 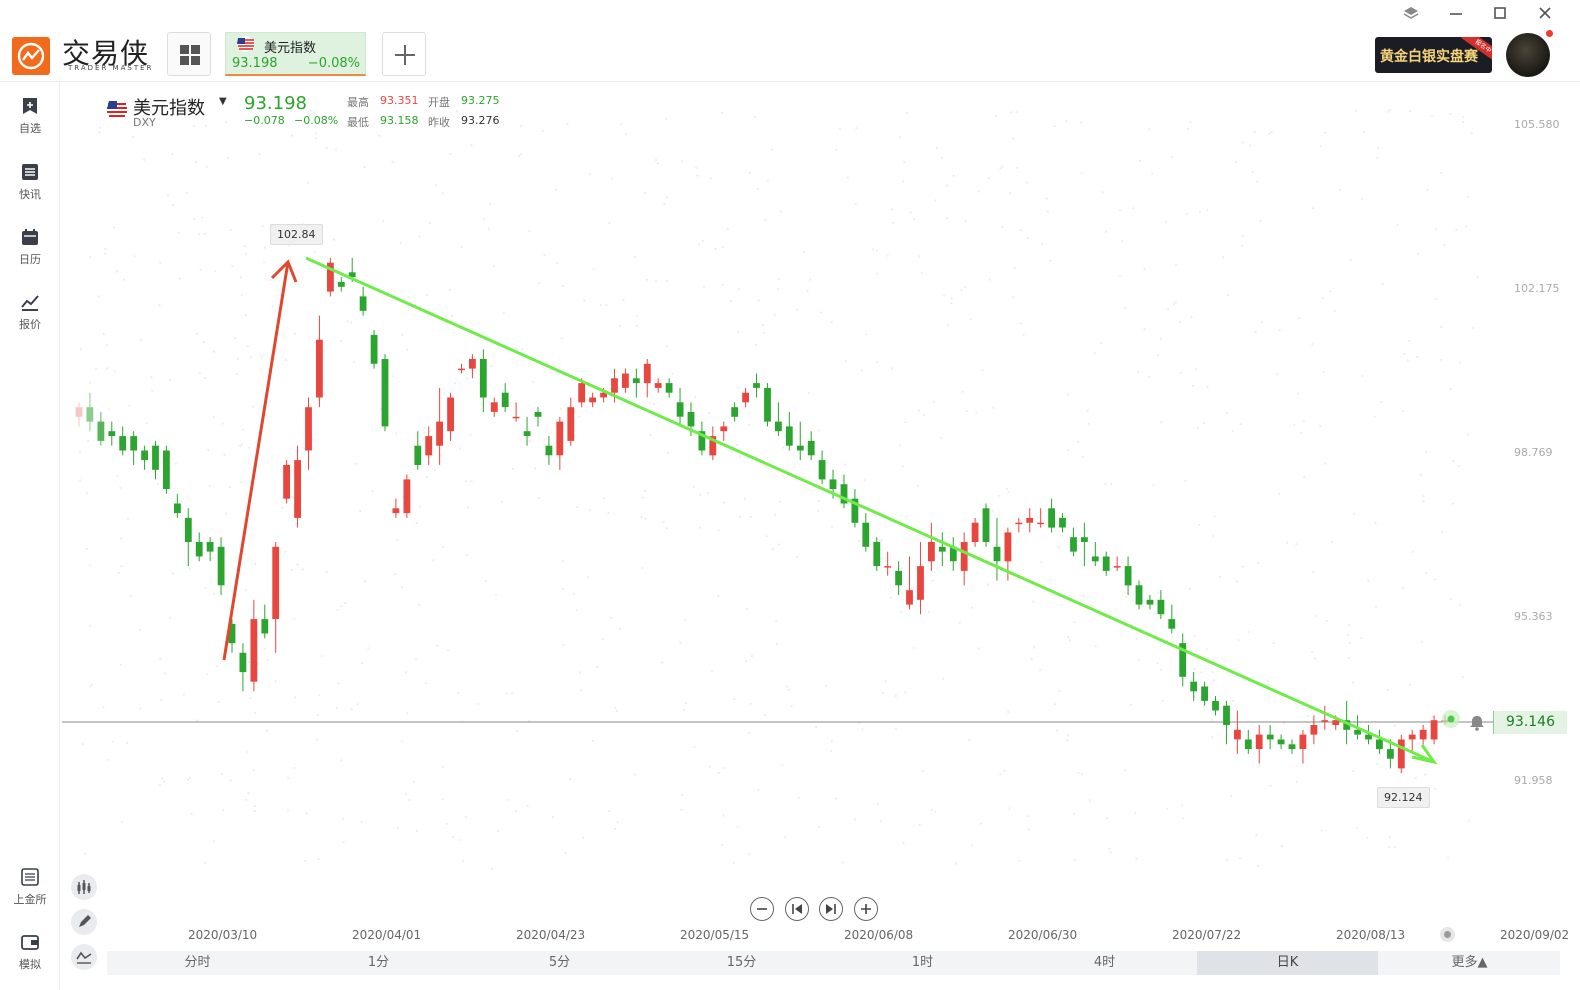 I want to click on candles-icon, so click(x=84, y=887).